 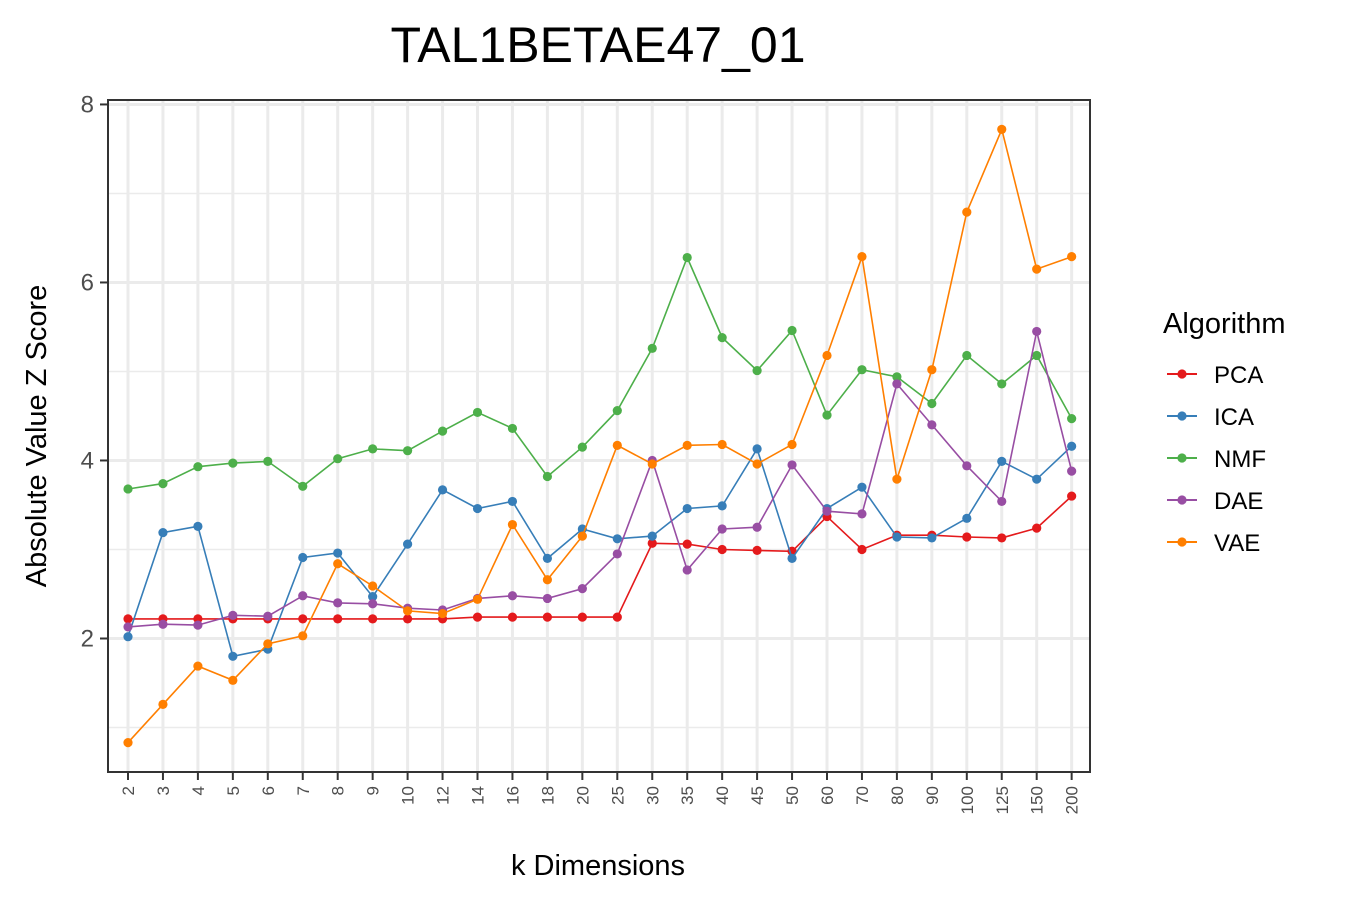 I want to click on x-tick-label: 80, so click(x=897, y=795).